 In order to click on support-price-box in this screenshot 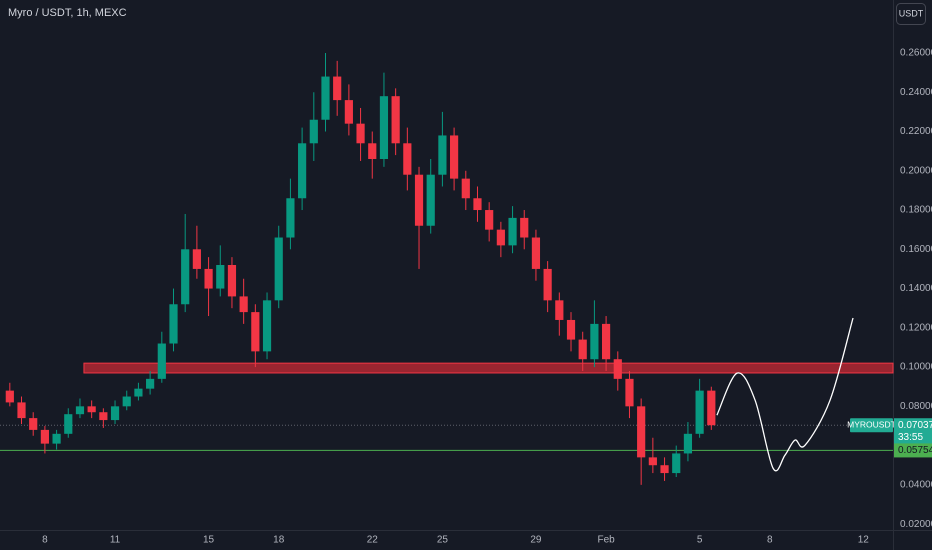, I will do `click(913, 450)`.